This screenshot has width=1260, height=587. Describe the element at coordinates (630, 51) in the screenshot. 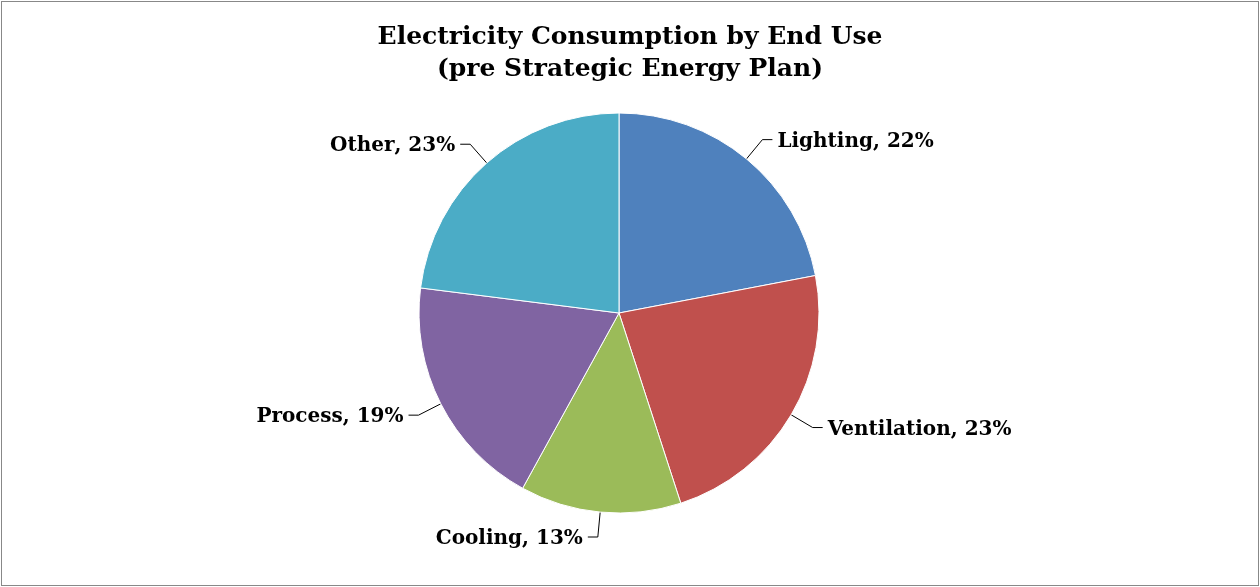

I see `chart-title: Electricity Consumption by End Use (pre Strategic Energy Plan)` at that location.